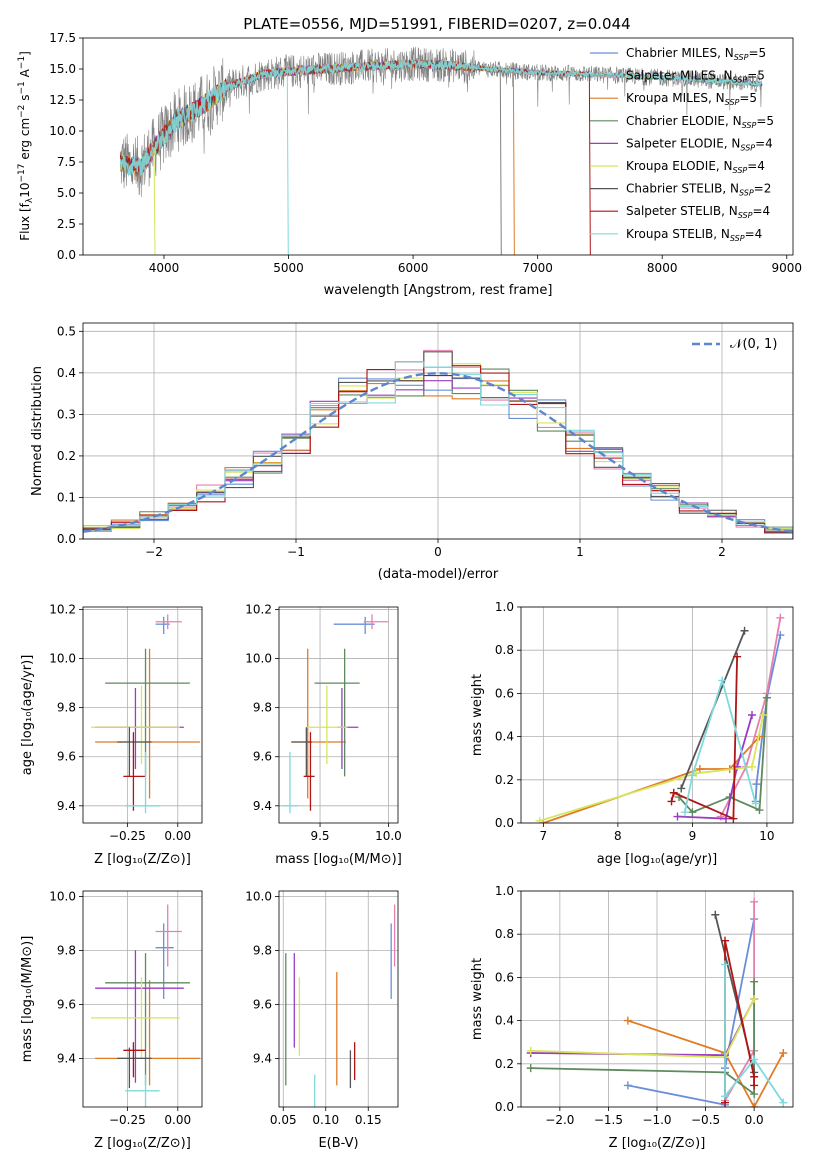 The image size is (819, 1170). Describe the element at coordinates (142, 859) in the screenshot. I see `z_age-xlabel: Z [log₁₀(Z/Z⊙)]` at that location.